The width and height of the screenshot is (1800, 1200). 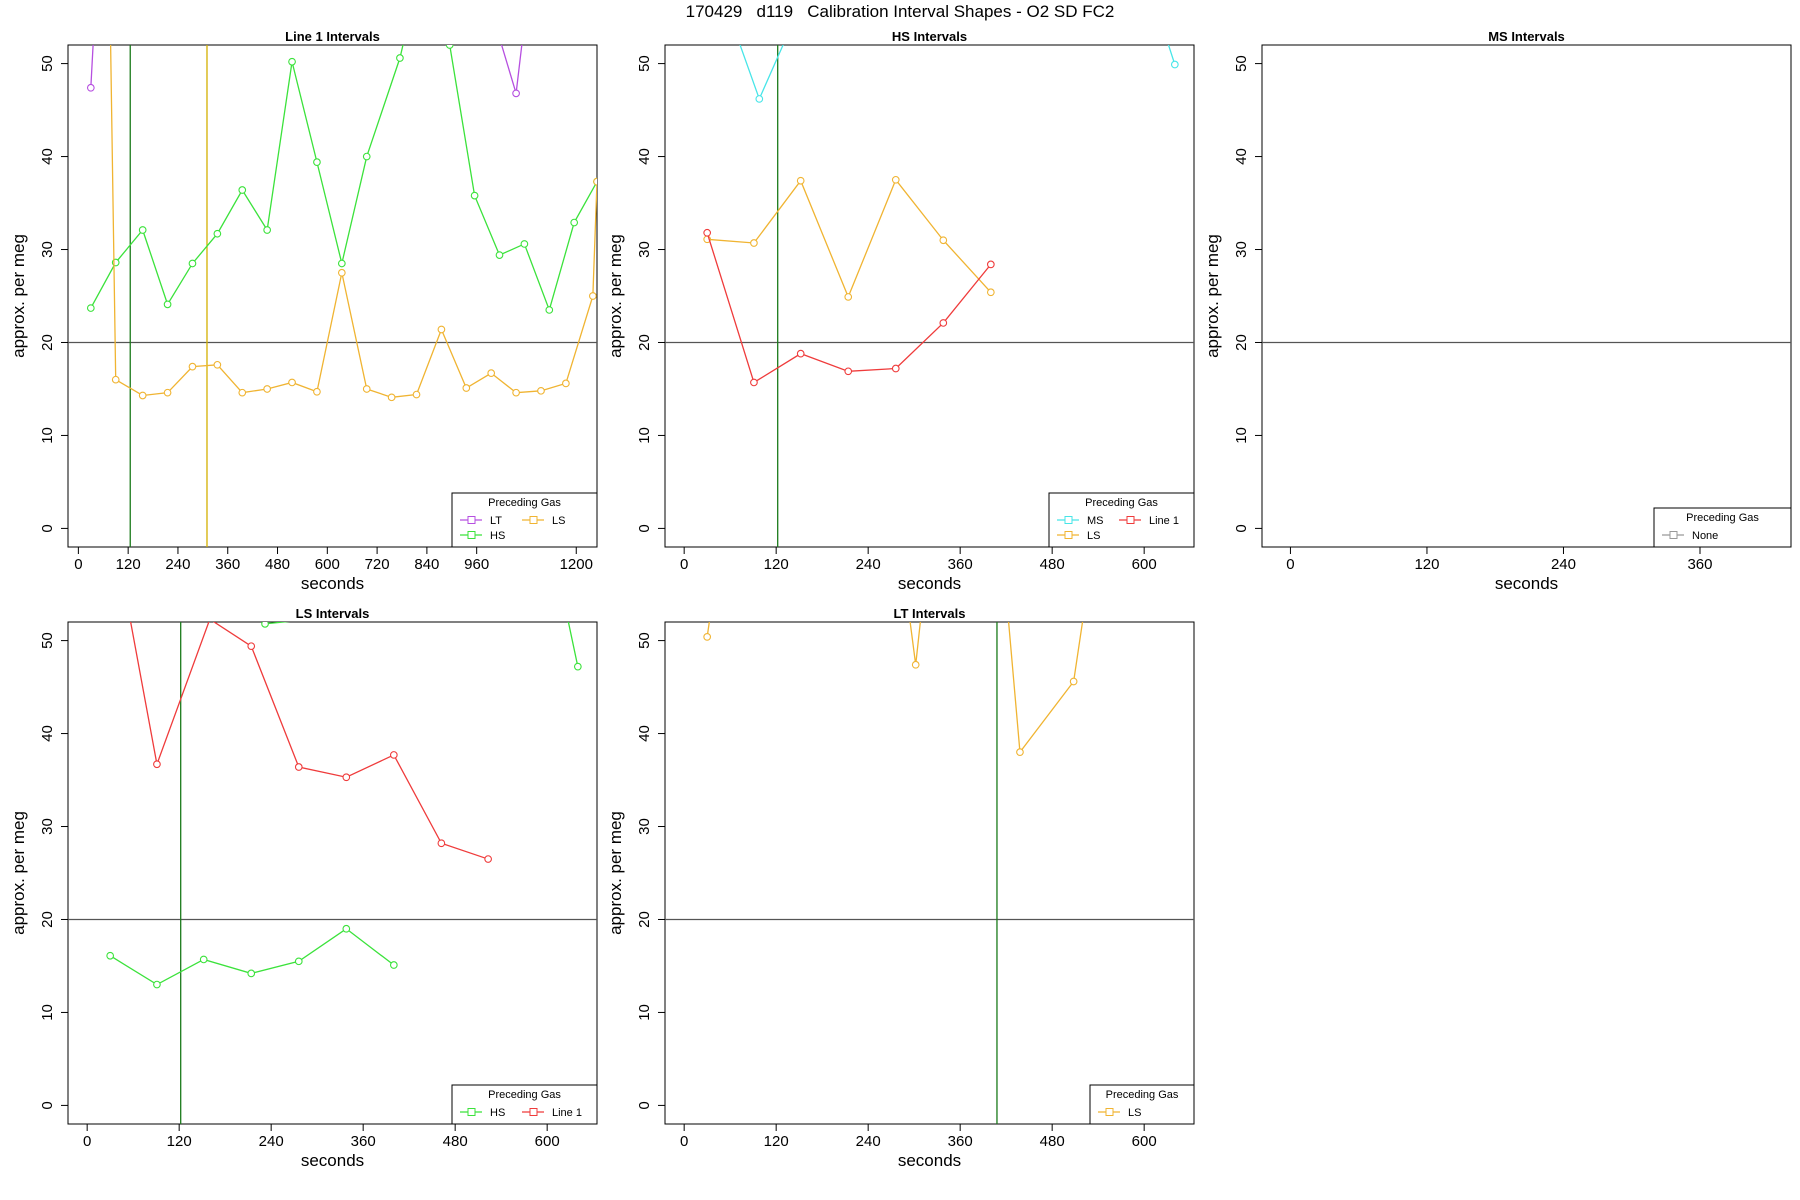 I want to click on x-tick-label: 960, so click(x=476, y=564).